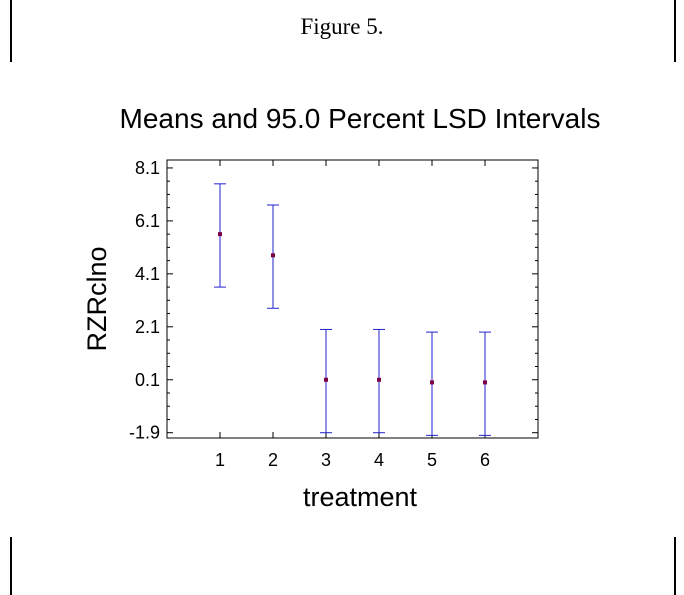  I want to click on page-border-right-bottom, so click(675, 566).